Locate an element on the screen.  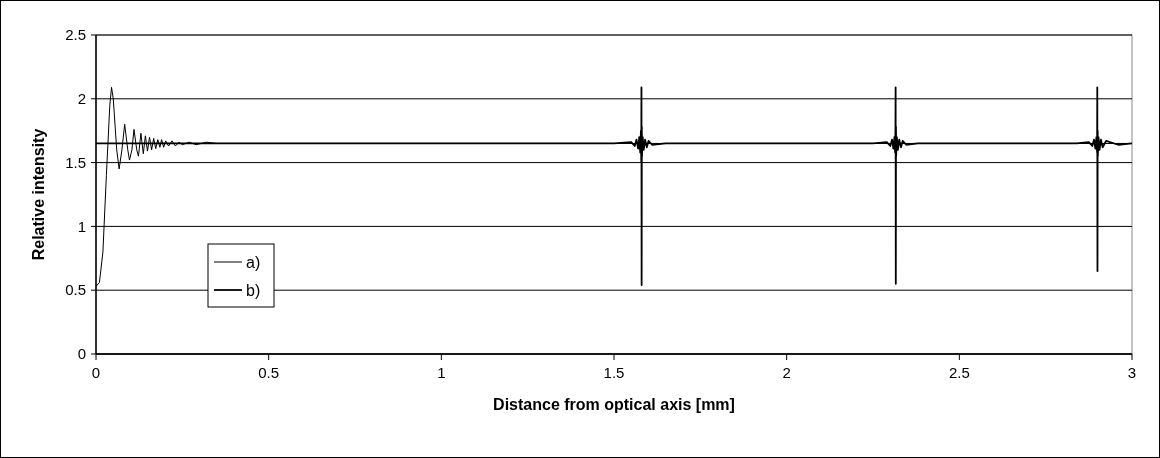
y-tick-label: 2 is located at coordinates (81, 99).